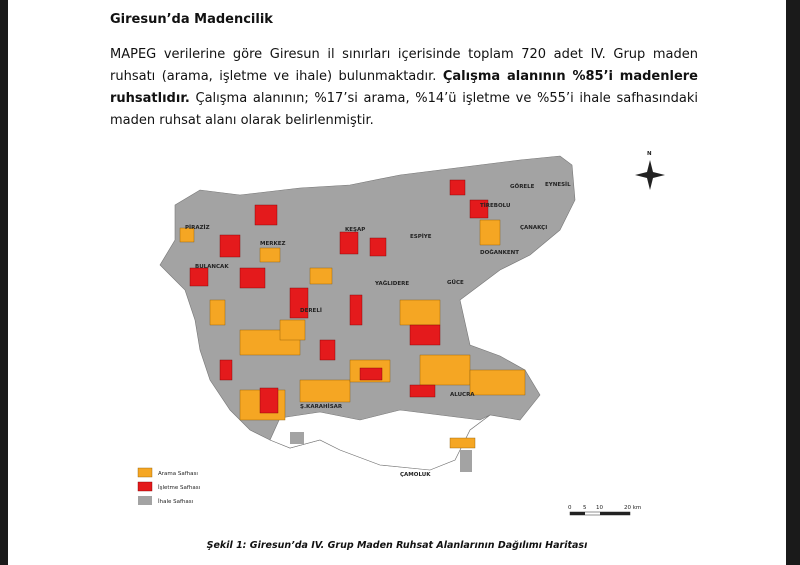 This screenshot has width=800, height=565. What do you see at coordinates (415, 475) in the screenshot?
I see `map-label: ÇAMOLUK` at bounding box center [415, 475].